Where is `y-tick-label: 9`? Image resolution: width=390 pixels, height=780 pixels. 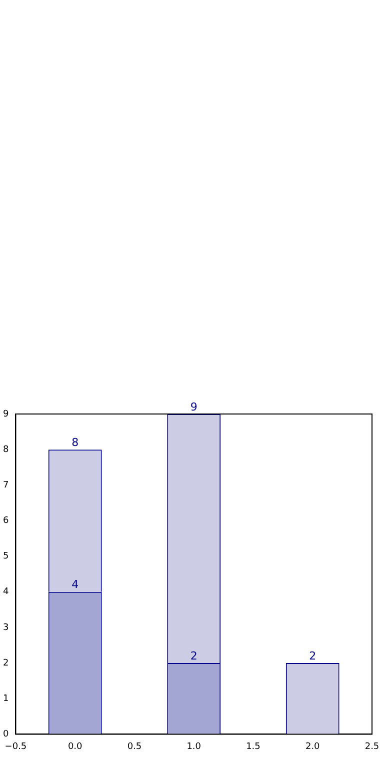 y-tick-label: 9 is located at coordinates (5, 414).